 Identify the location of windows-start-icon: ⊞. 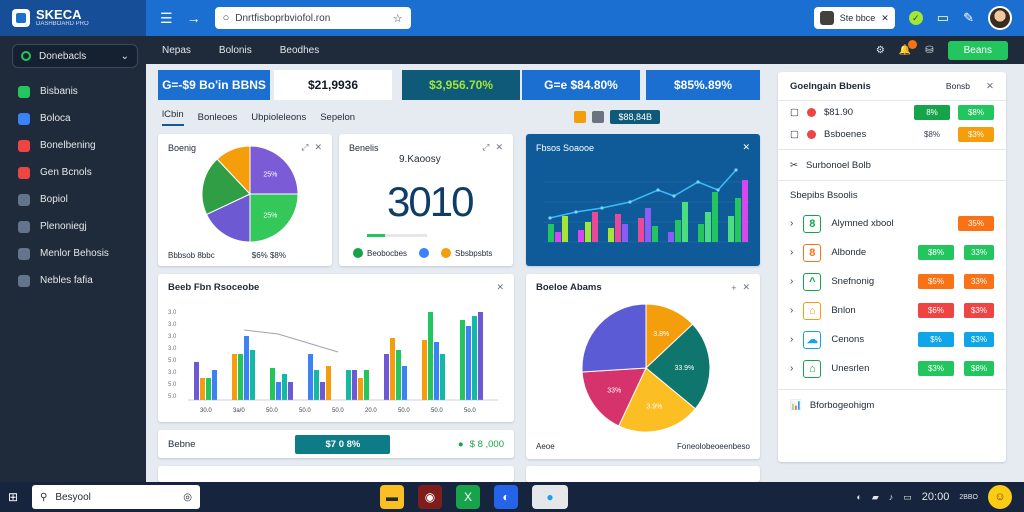
(13, 497).